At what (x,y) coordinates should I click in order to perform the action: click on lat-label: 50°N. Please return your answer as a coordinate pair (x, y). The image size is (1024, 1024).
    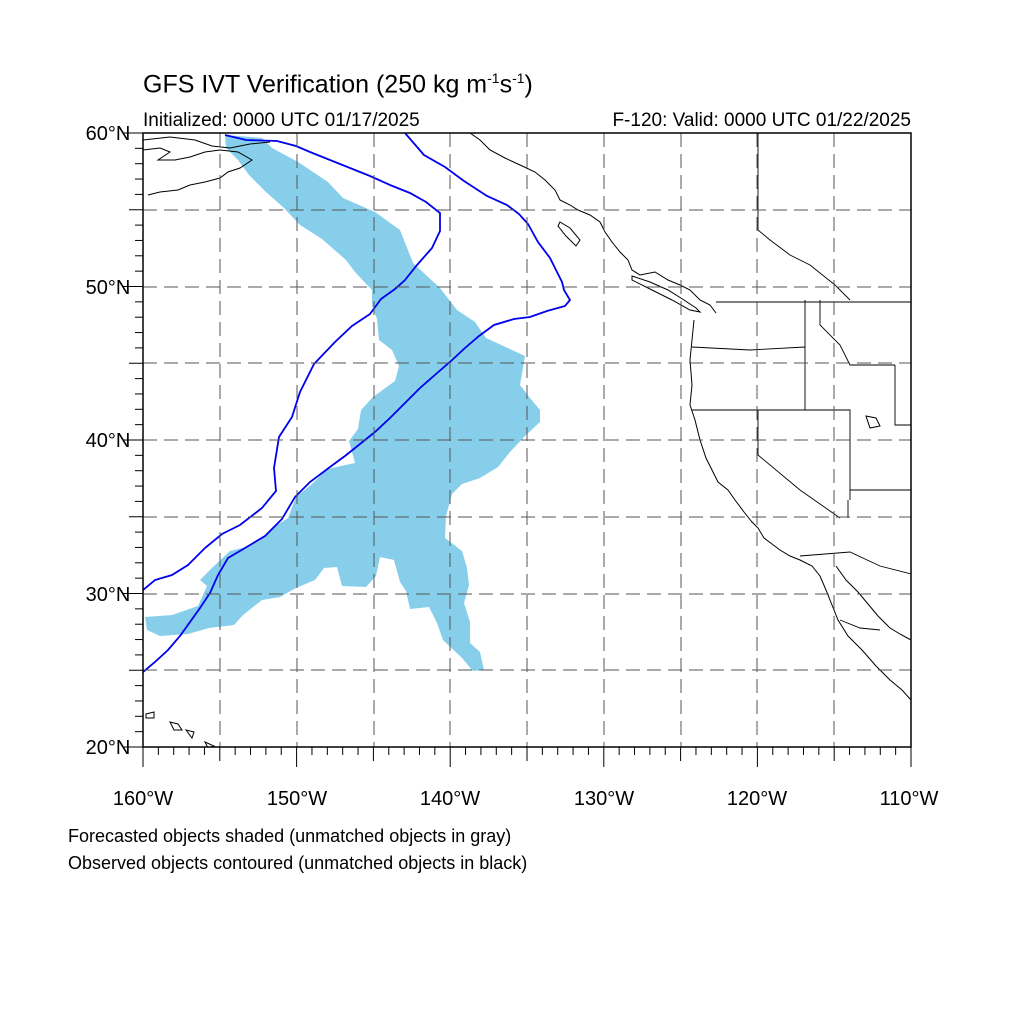
    Looking at the image, I should click on (108, 288).